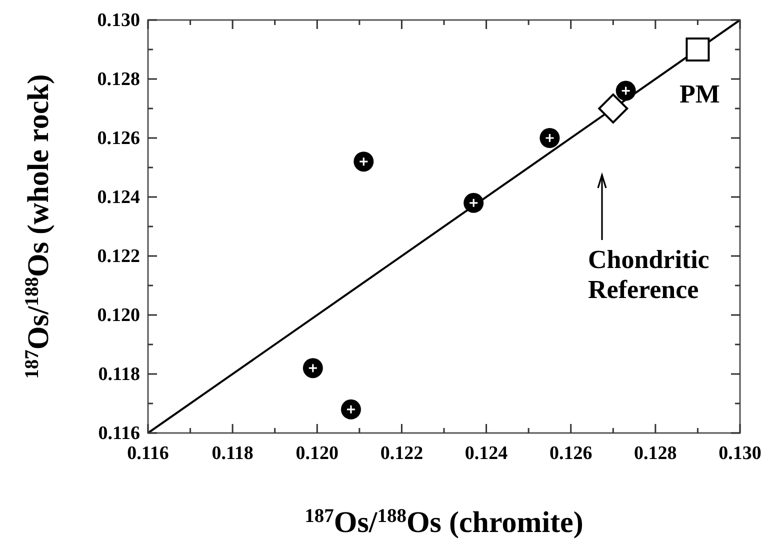  Describe the element at coordinates (700, 94) in the screenshot. I see `annotation: PM` at that location.